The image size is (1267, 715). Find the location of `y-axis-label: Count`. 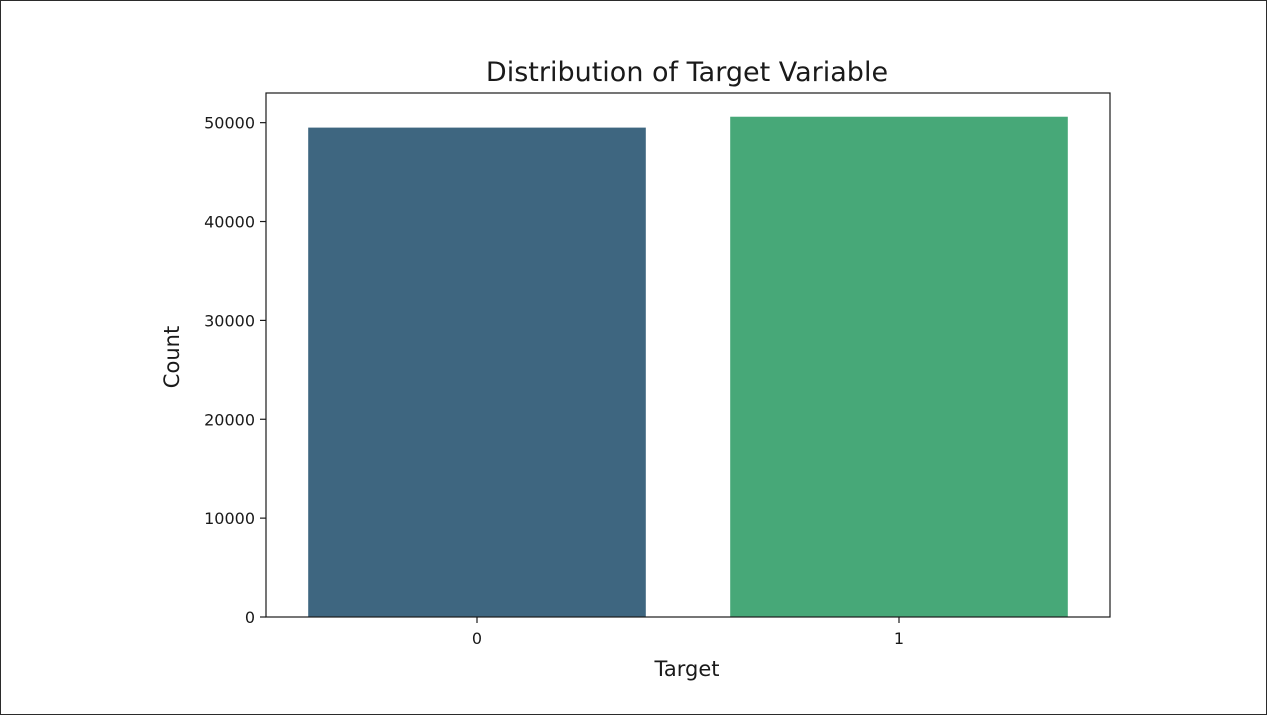

y-axis-label: Count is located at coordinates (172, 357).